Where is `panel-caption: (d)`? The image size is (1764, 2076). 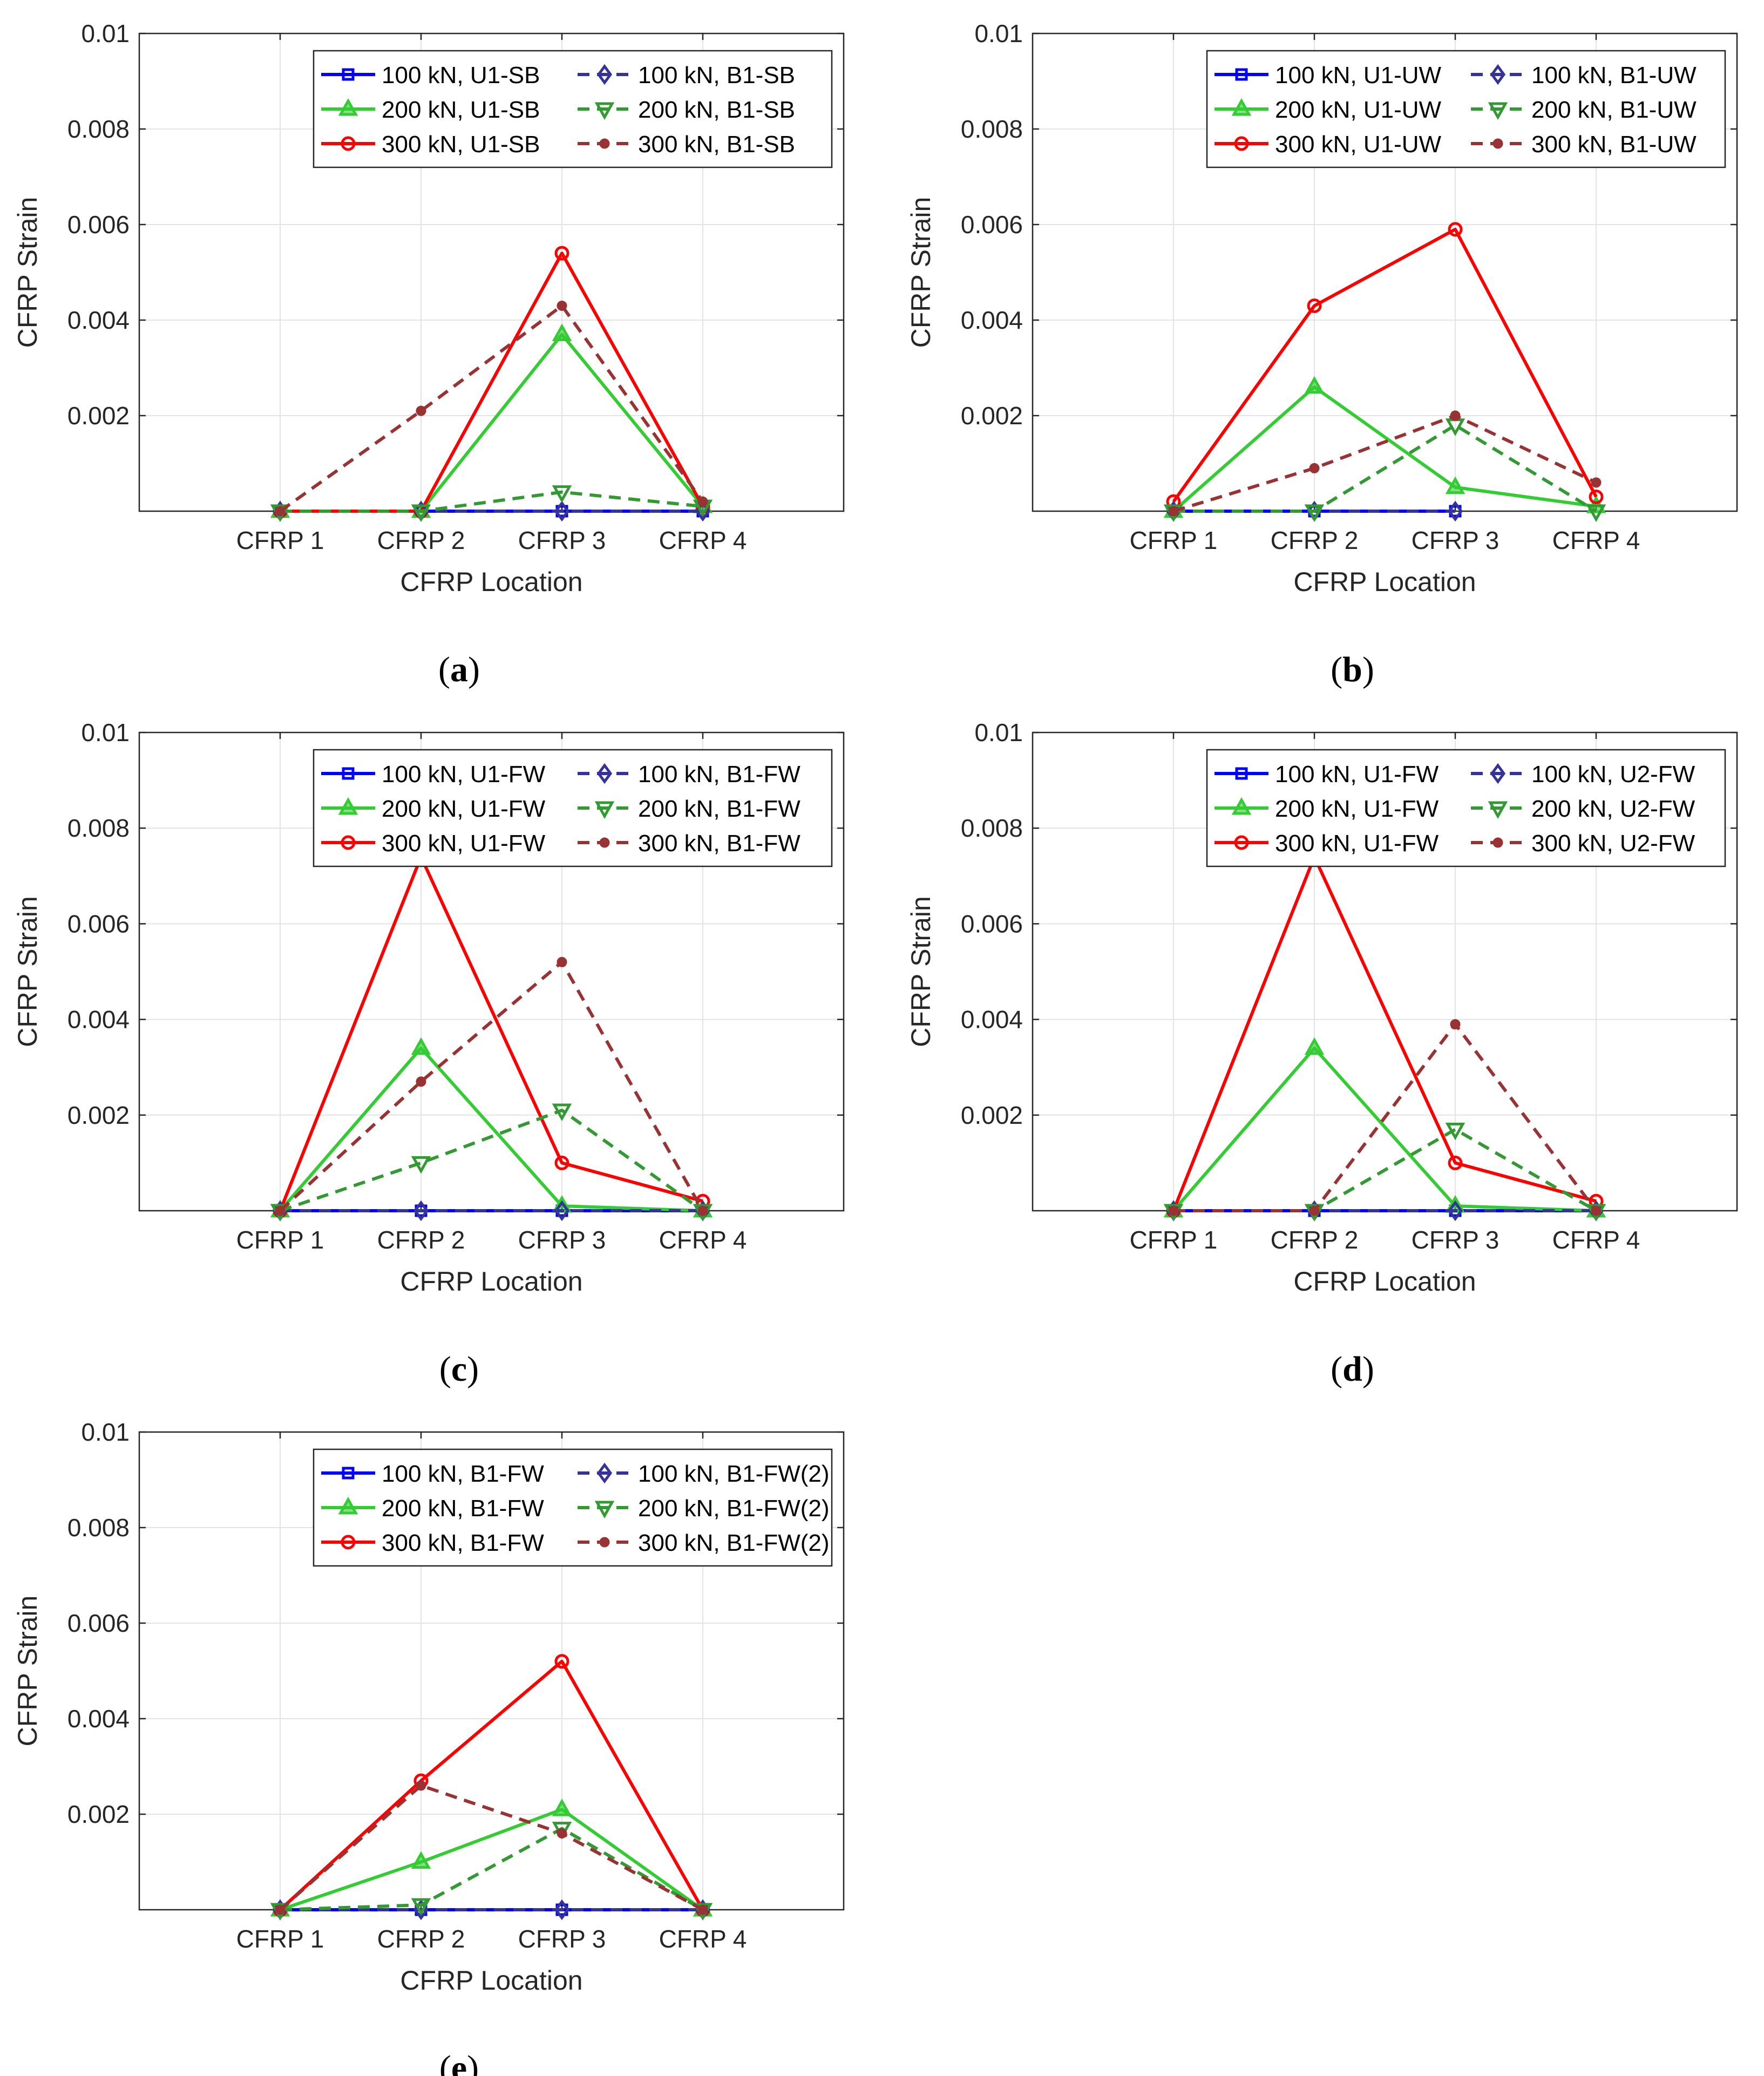 panel-caption: (d) is located at coordinates (1352, 1369).